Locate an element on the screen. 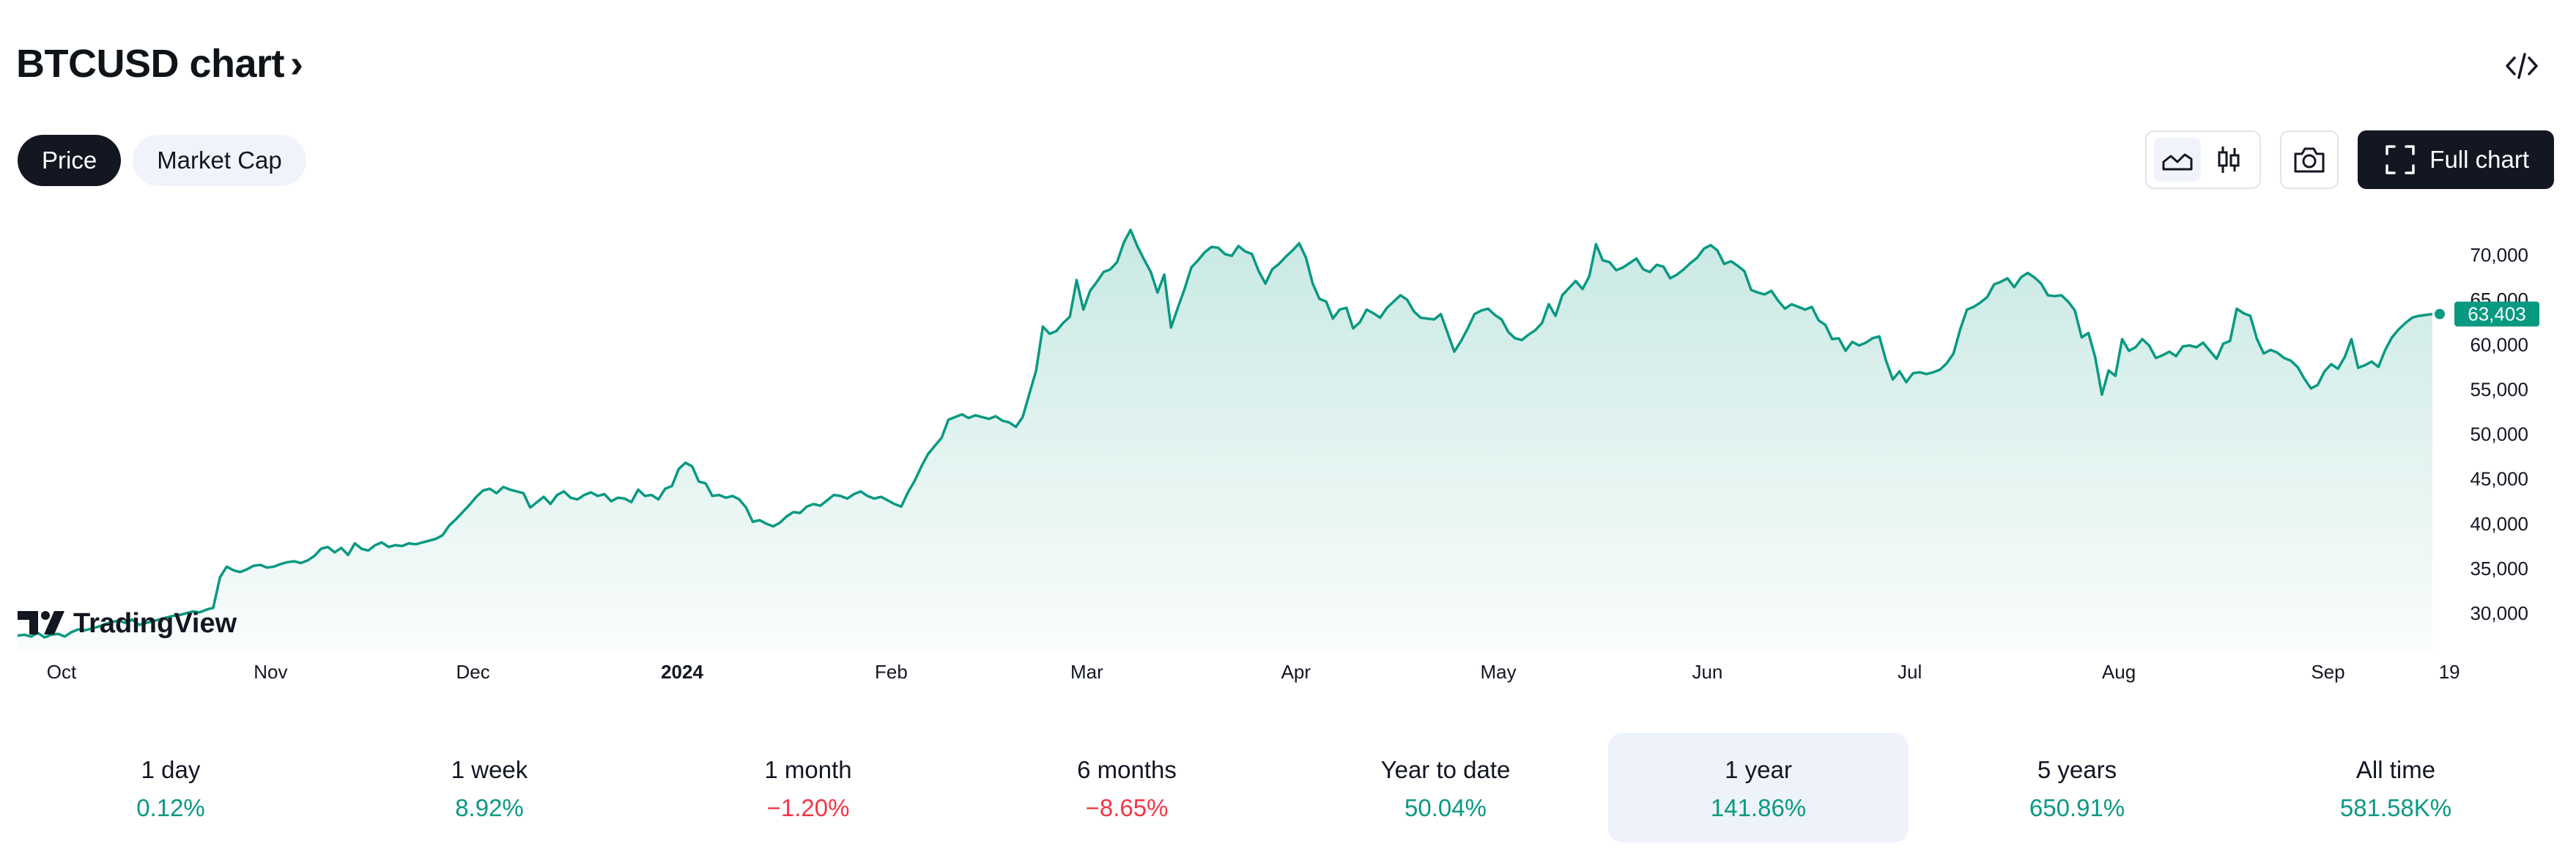 This screenshot has width=2576, height=866. period-5-years: 5 years 650.91% is located at coordinates (2077, 788).